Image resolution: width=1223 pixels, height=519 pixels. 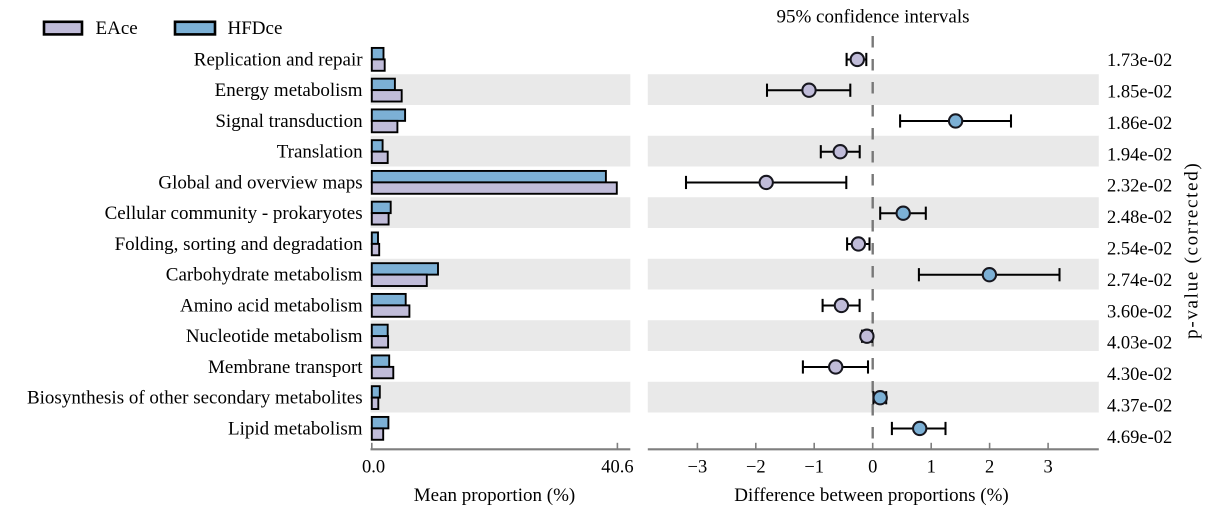 What do you see at coordinates (320, 152) in the screenshot?
I see `svg-text: Translation` at bounding box center [320, 152].